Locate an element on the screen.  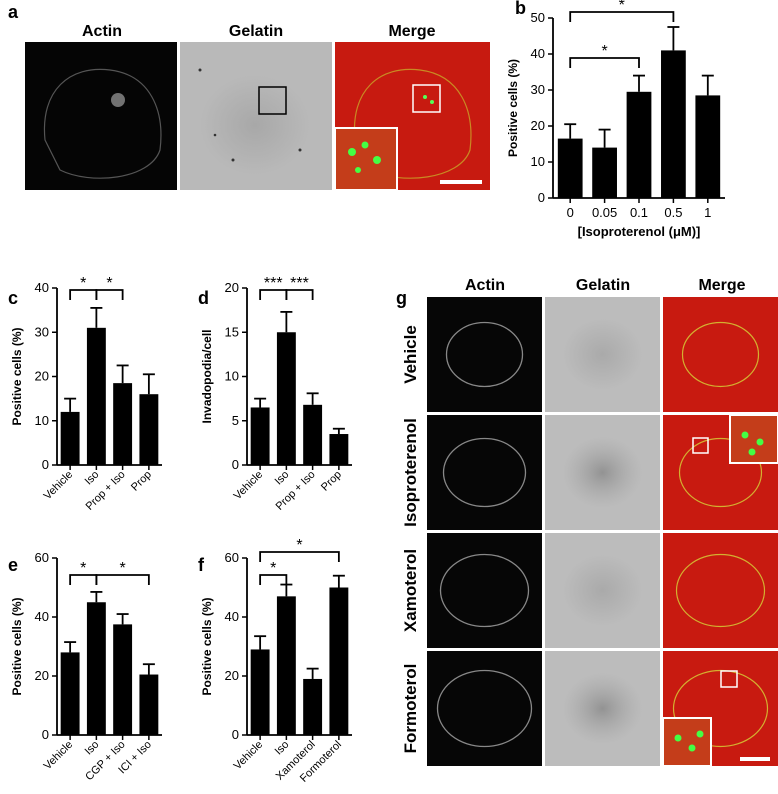
column-header: Merge is located at coordinates (411, 31).